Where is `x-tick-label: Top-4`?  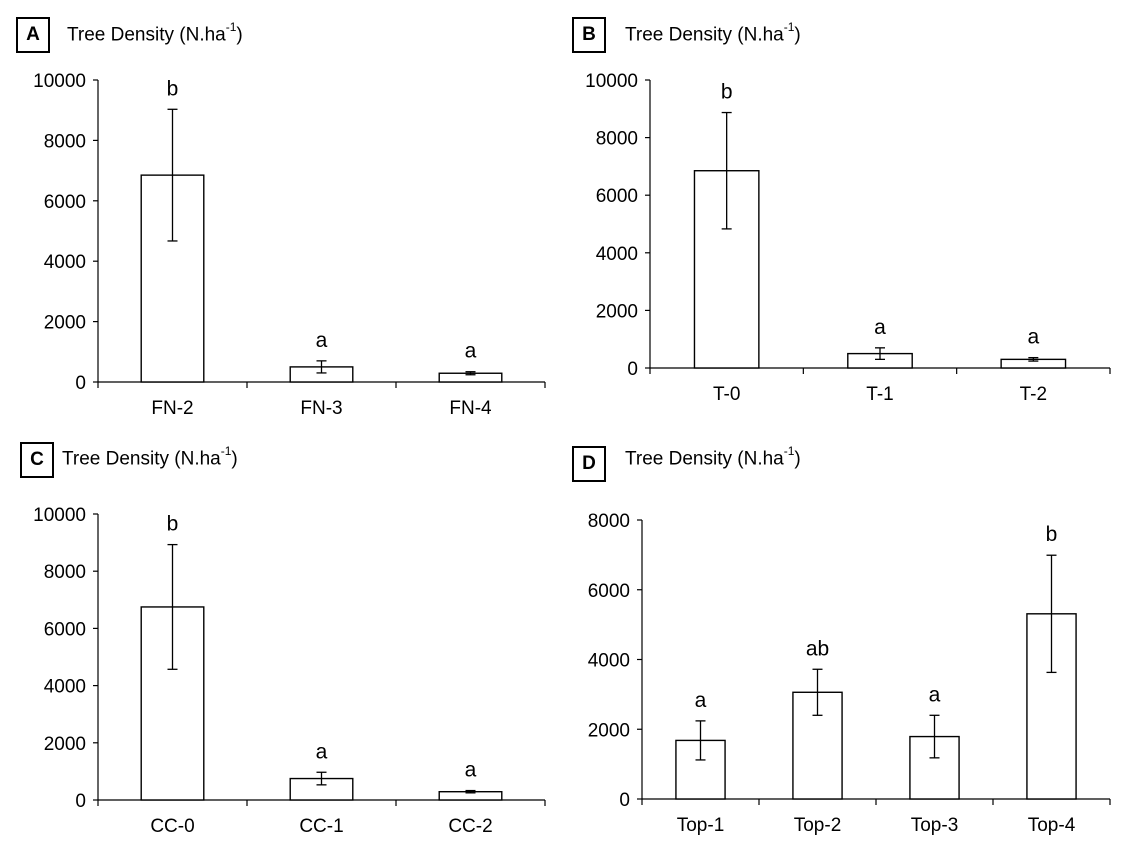
x-tick-label: Top-4 is located at coordinates (1052, 825).